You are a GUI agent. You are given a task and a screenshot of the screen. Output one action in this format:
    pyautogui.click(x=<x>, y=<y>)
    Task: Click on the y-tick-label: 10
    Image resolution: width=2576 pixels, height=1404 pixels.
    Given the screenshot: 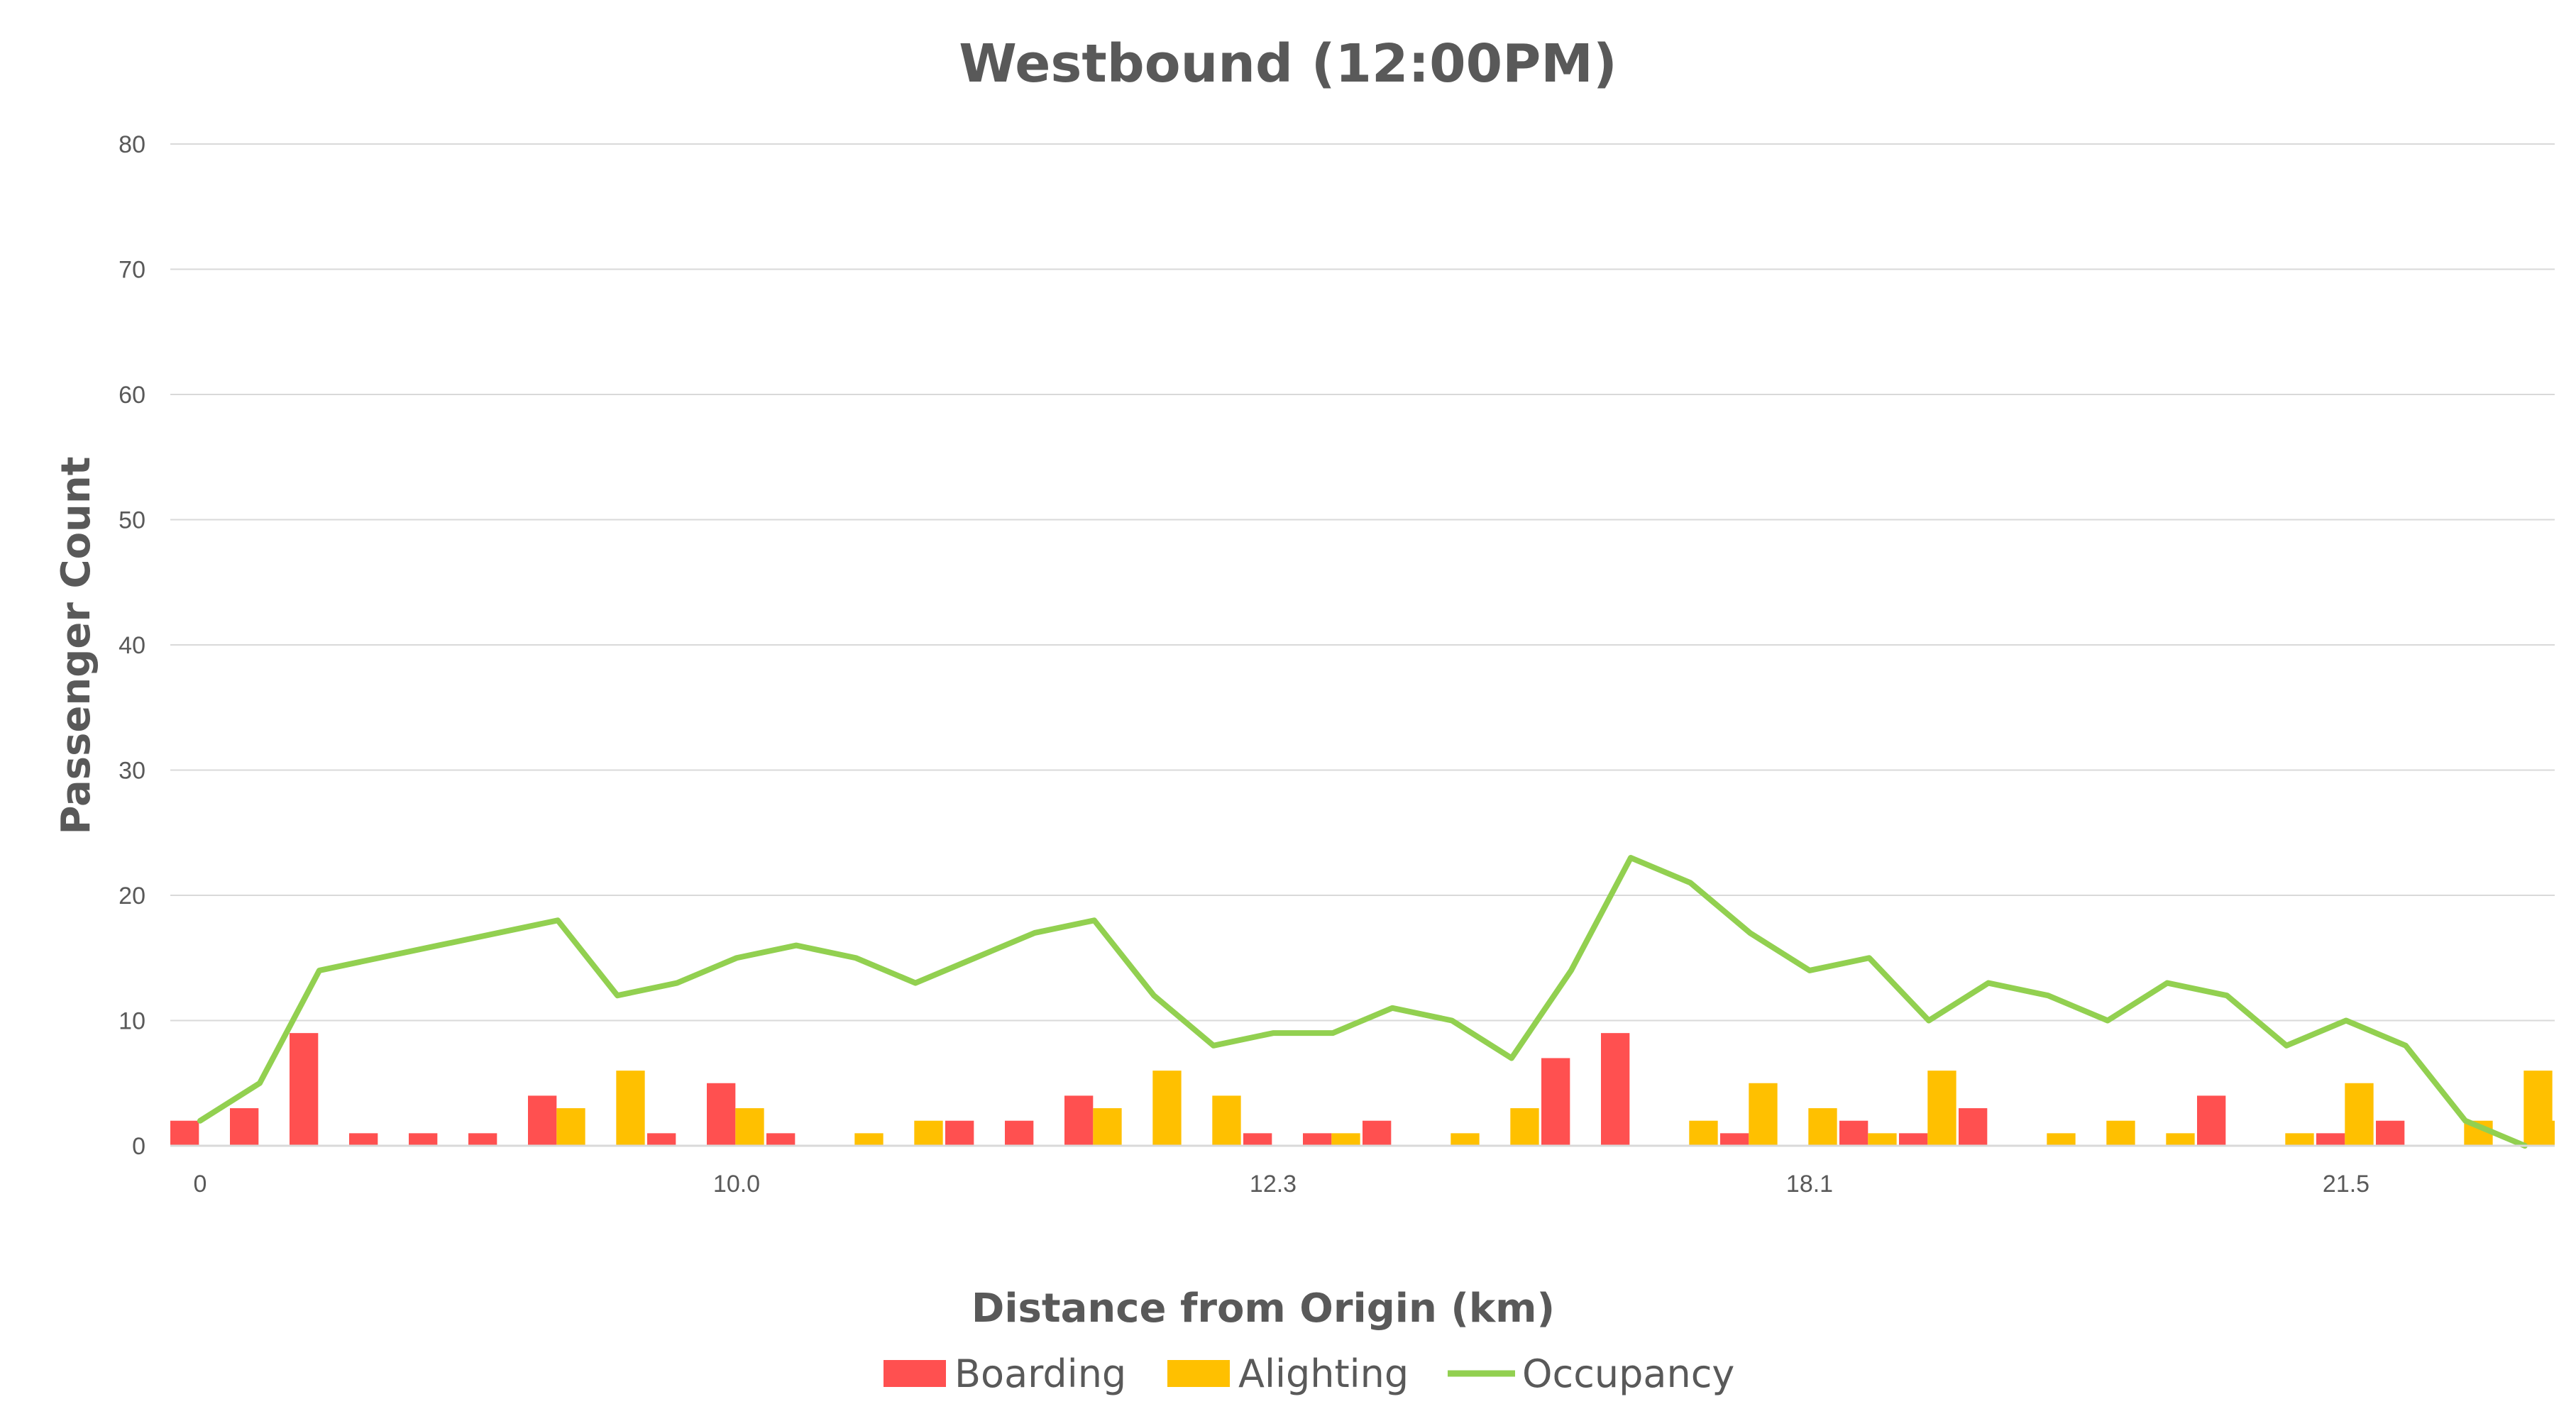 What is the action you would take?
    pyautogui.click(x=132, y=1021)
    